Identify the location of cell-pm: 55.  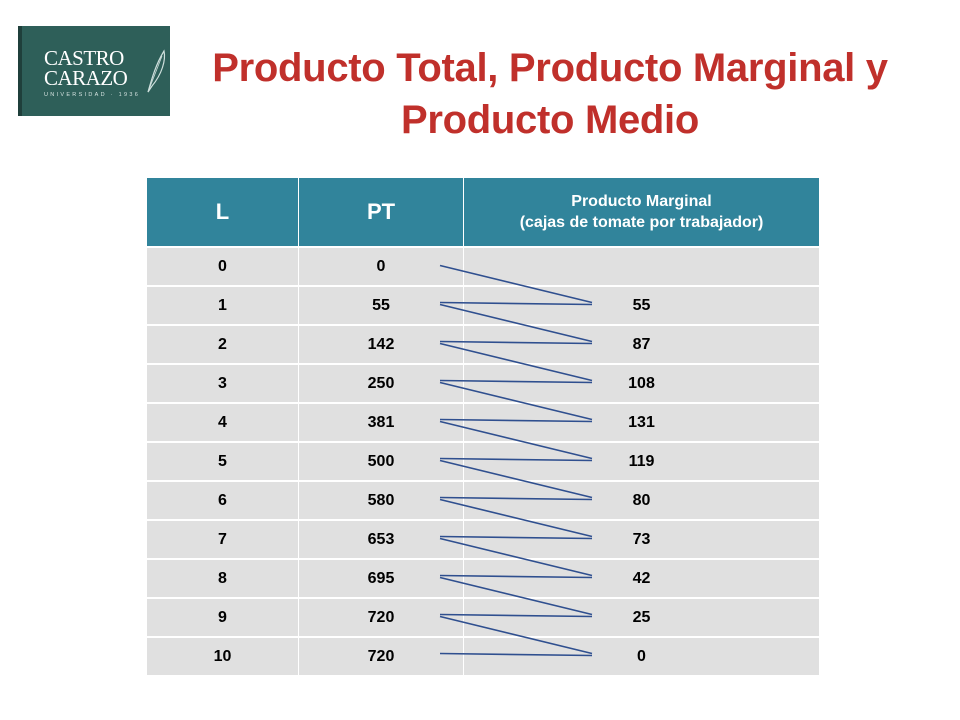
(641, 305).